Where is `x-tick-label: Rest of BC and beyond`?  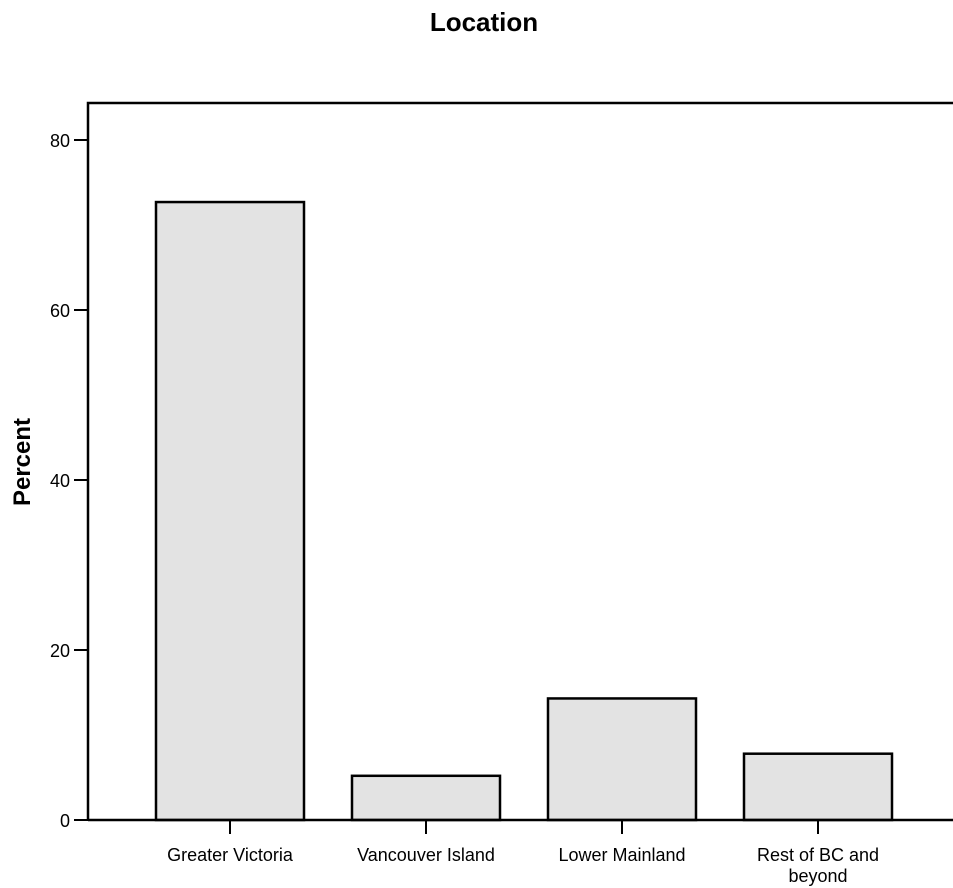
x-tick-label: Rest of BC and beyond is located at coordinates (818, 865).